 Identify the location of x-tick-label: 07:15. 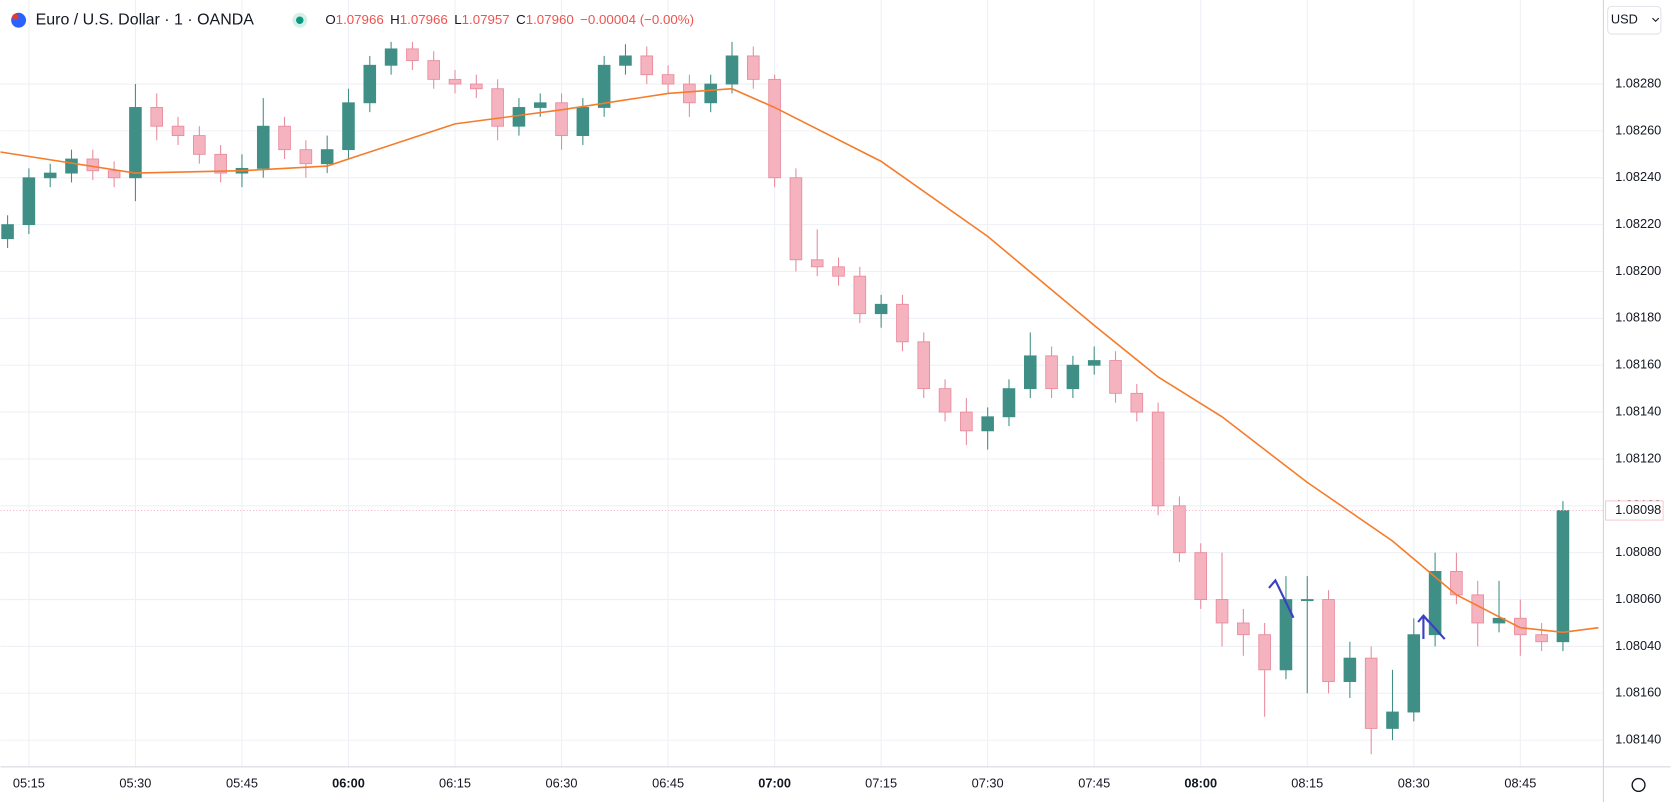
(881, 782).